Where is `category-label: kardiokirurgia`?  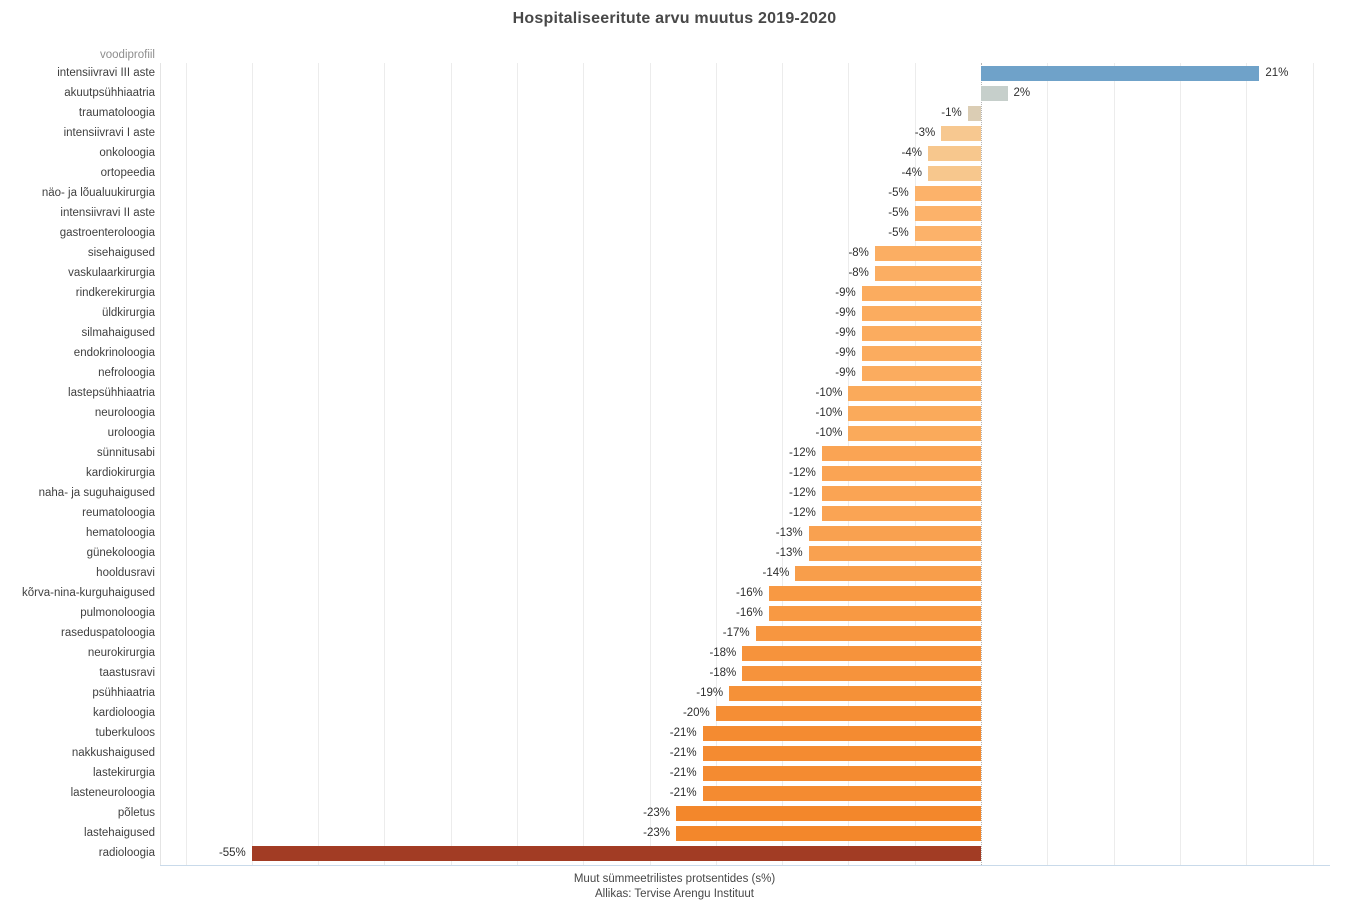
category-label: kardiokirurgia is located at coordinates (120, 473).